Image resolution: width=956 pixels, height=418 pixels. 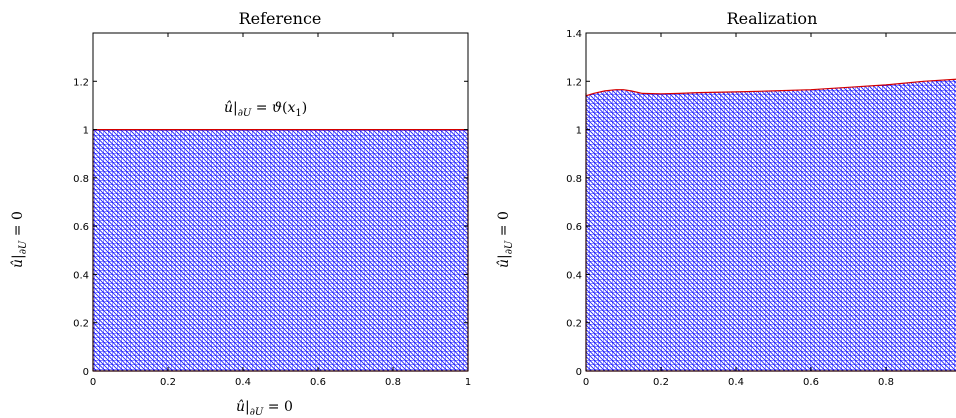 What do you see at coordinates (661, 382) in the screenshot?
I see `realization-x-tick-label: 0.2` at bounding box center [661, 382].